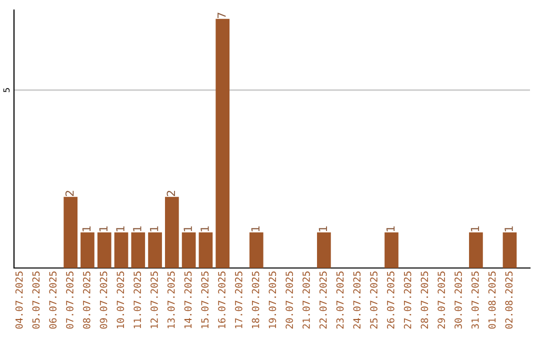  I want to click on x-tick-label: 04.07.2025, so click(19, 300).